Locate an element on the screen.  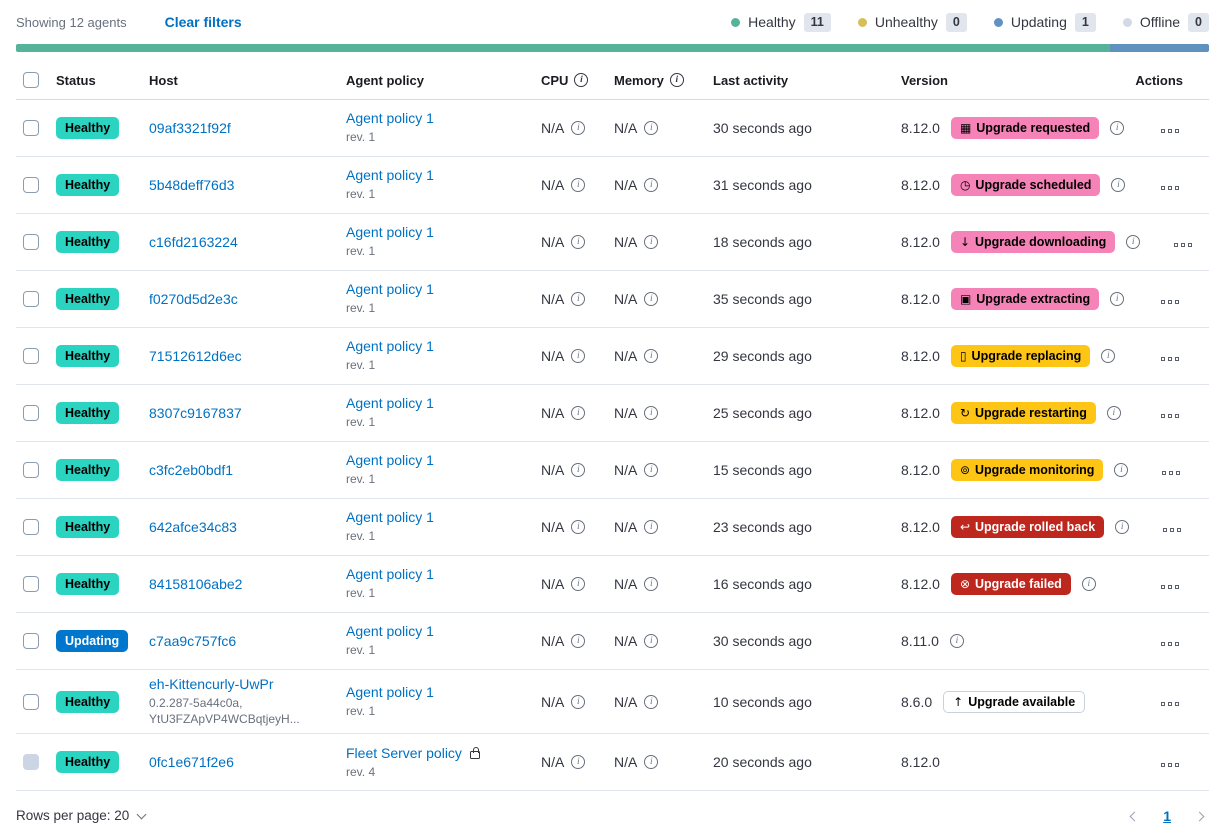
host-link: 5b48deff76d3 is located at coordinates (192, 185).